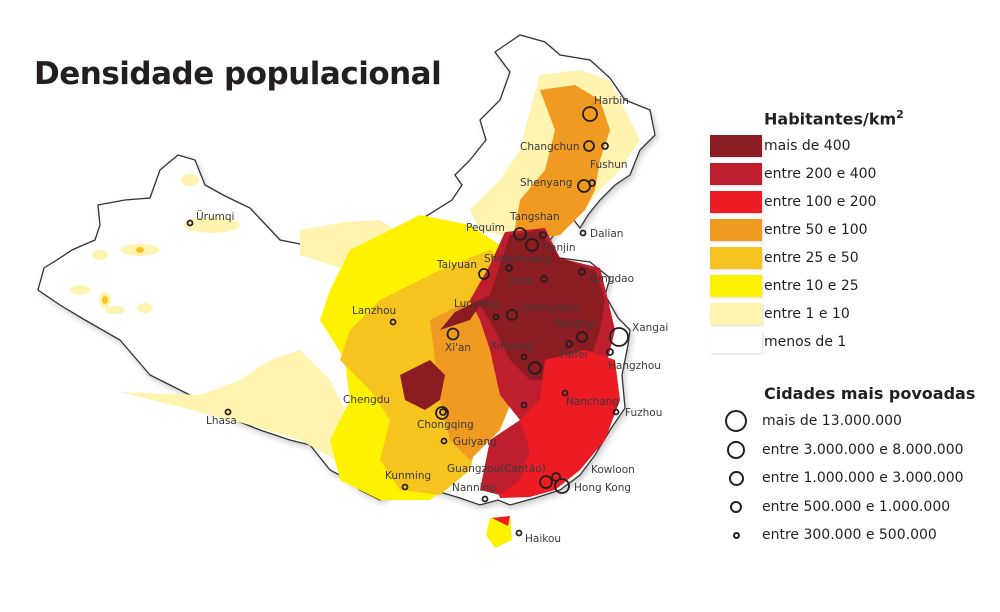  What do you see at coordinates (408, 476) in the screenshot?
I see `svg-text: Kunming` at bounding box center [408, 476].